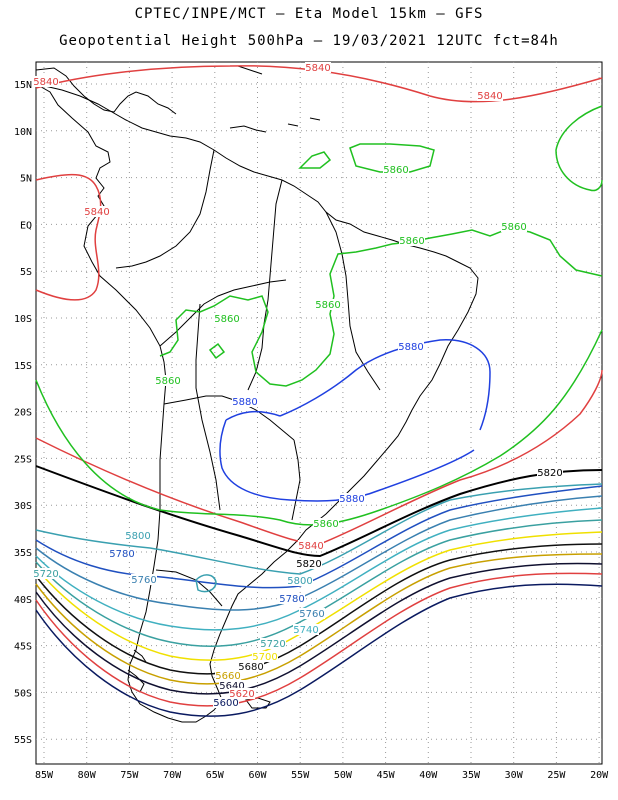  I want to click on lon-tick-label: 60W, so click(257, 775).